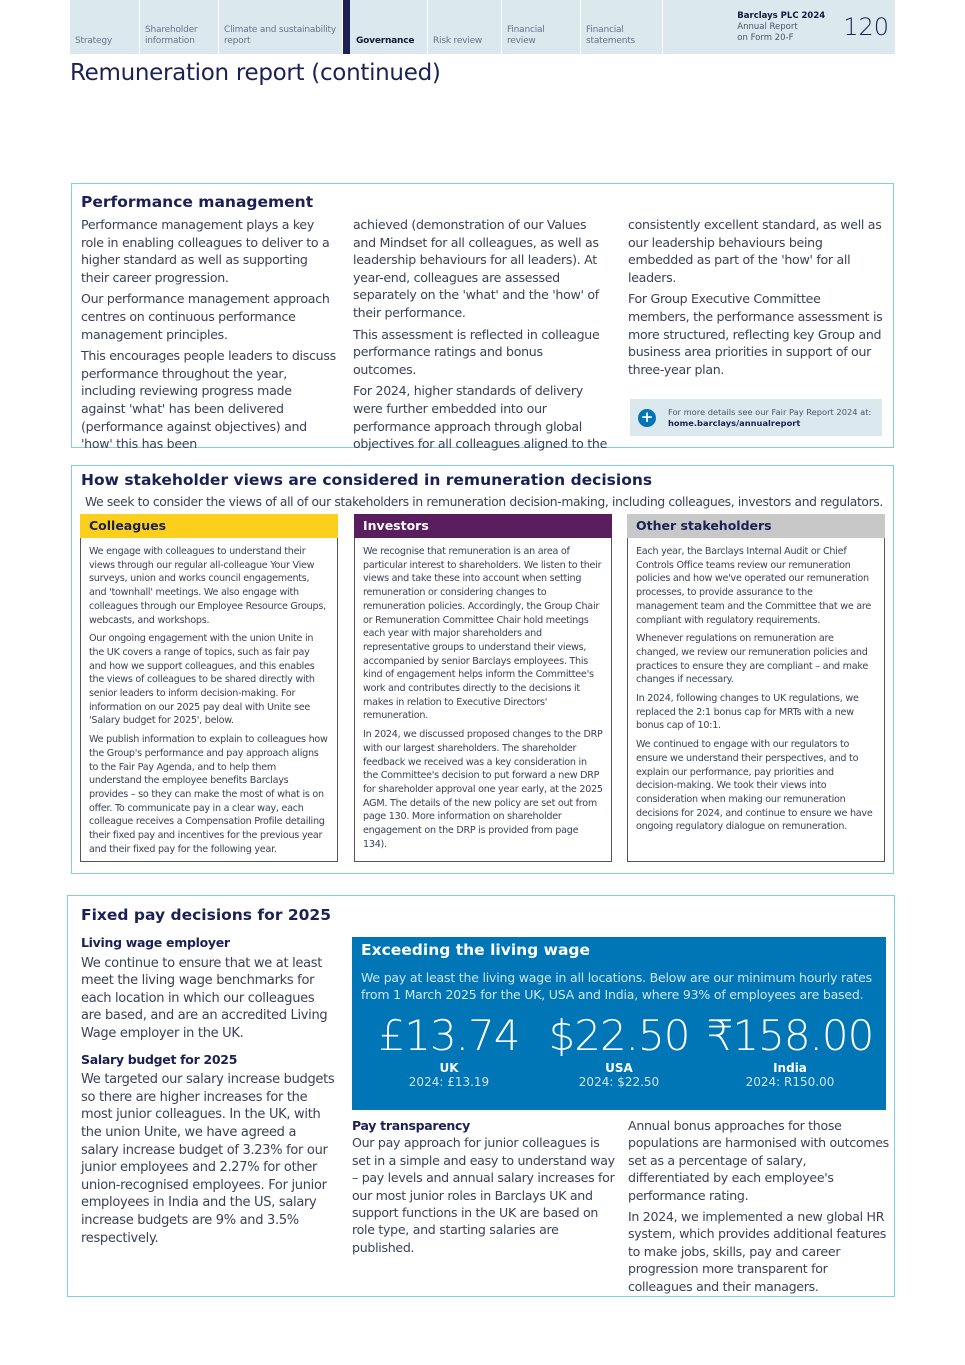 The image size is (965, 1365). What do you see at coordinates (790, 1082) in the screenshot?
I see `rate-prior: 2024: R150.00` at bounding box center [790, 1082].